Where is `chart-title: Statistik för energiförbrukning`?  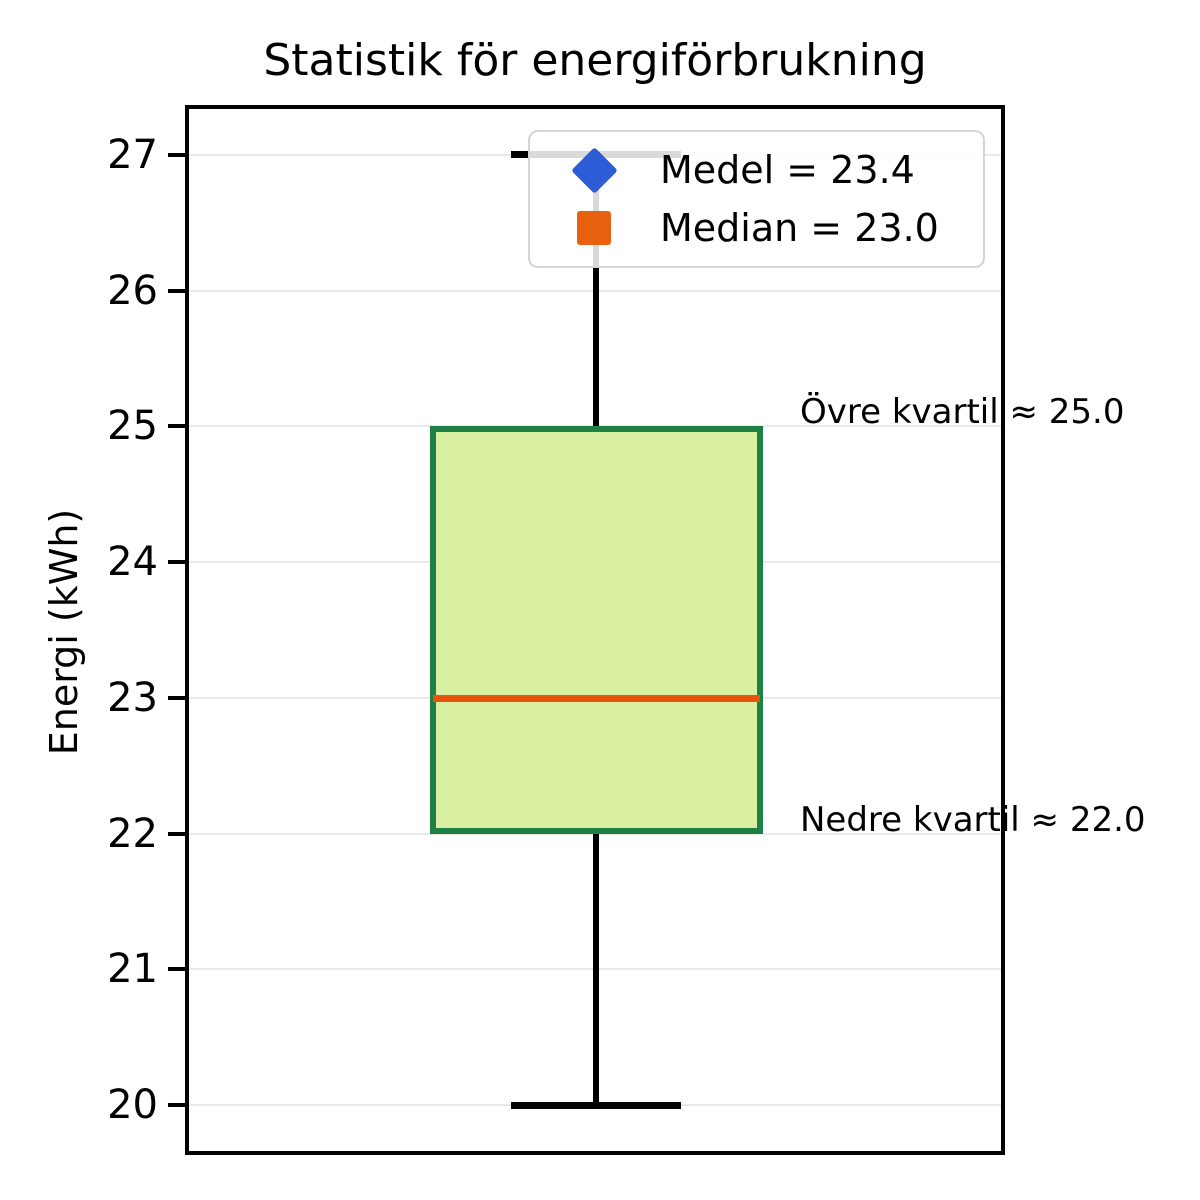
chart-title: Statistik för energiförbrukning is located at coordinates (595, 60).